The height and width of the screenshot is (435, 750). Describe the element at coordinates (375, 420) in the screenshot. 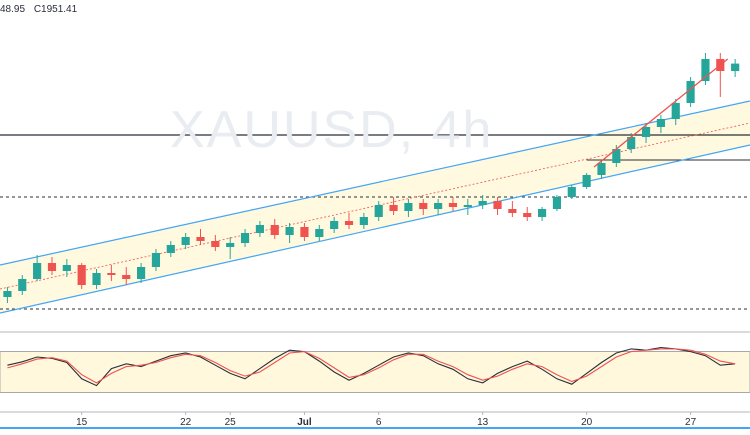

I see `x-axis: 15 22 25 Jul 6 13 20 27` at that location.